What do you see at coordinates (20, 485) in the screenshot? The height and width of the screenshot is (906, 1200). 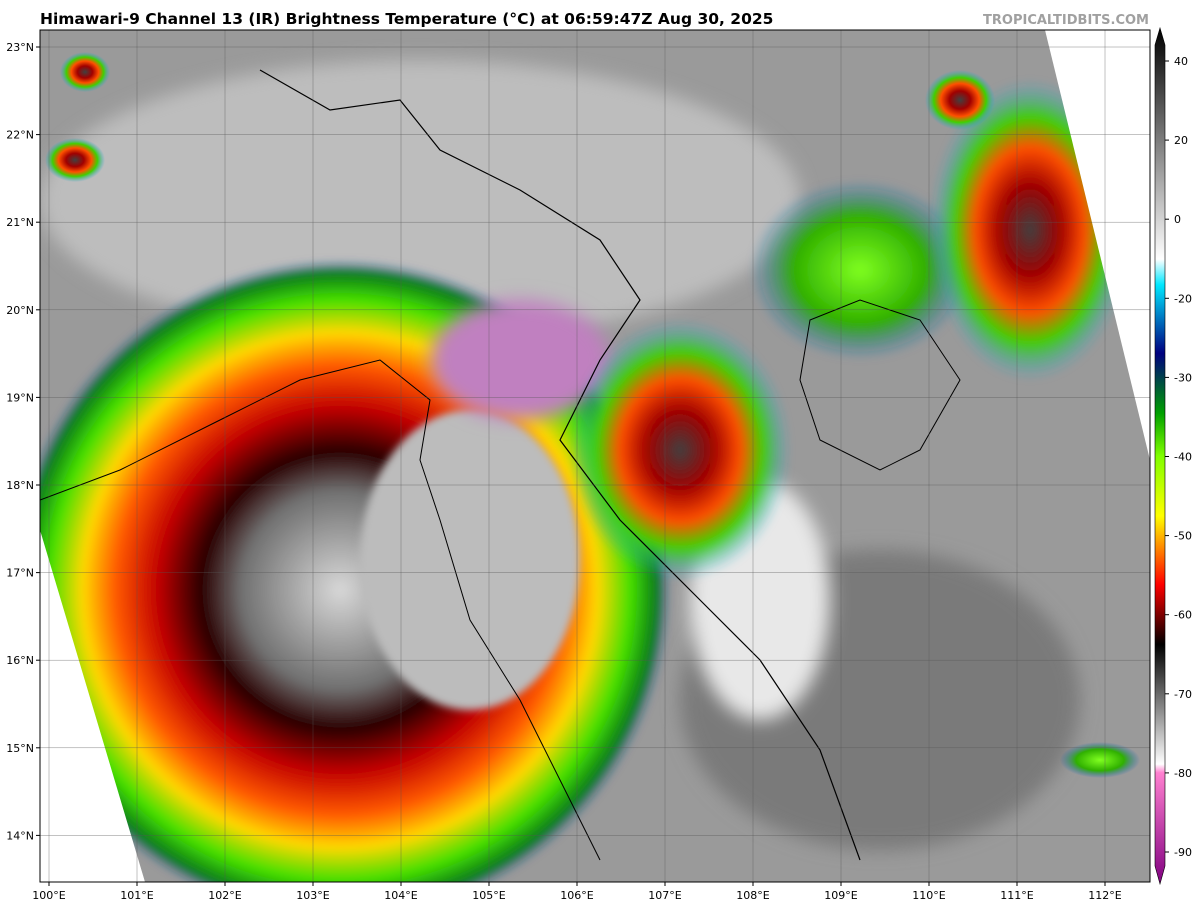 I see `lat-label: 18°N` at bounding box center [20, 485].